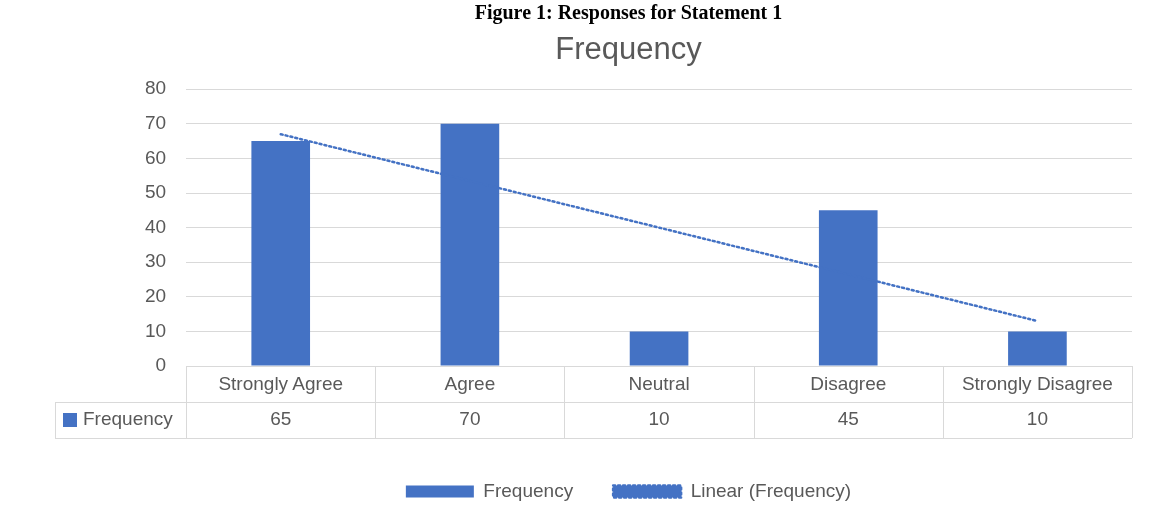  I want to click on y-tick-label: 70, so click(155, 123).